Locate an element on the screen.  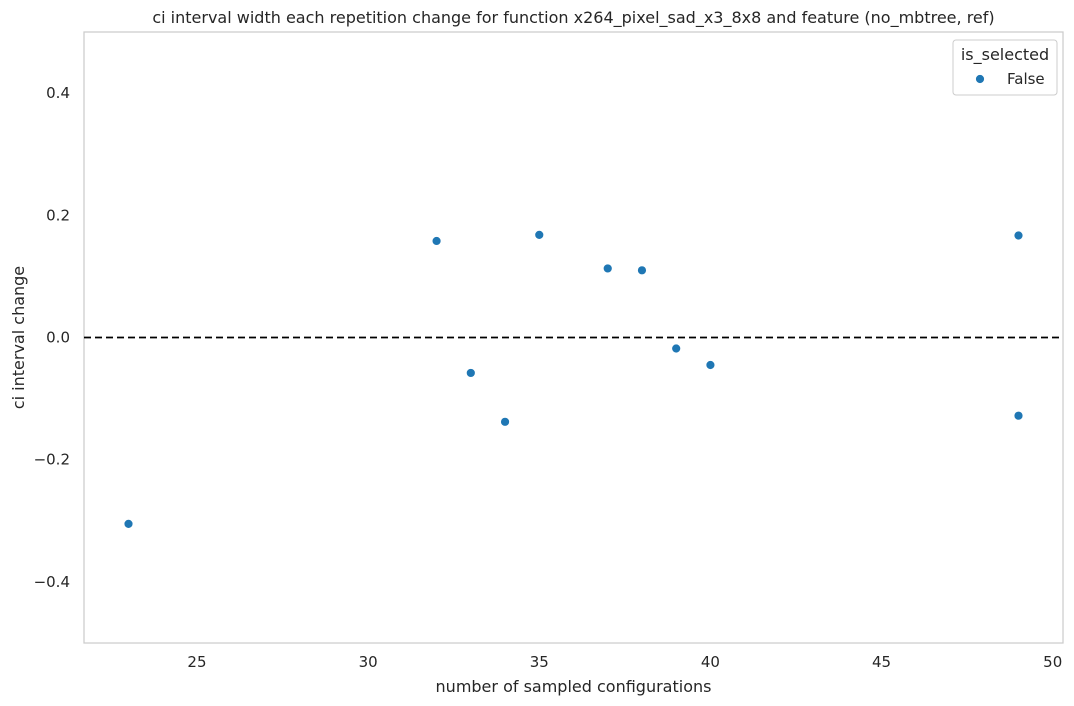
legend-title: is_selected is located at coordinates (1005, 55).